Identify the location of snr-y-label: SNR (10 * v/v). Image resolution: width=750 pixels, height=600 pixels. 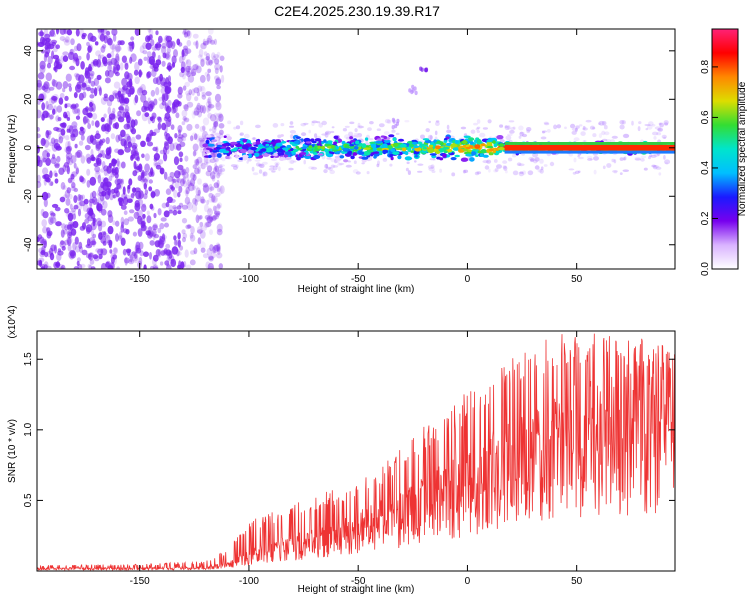
(12, 451).